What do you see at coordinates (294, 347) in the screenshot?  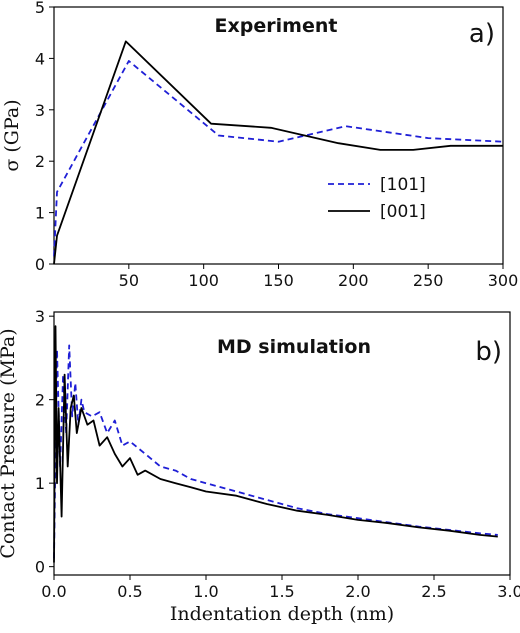 I see `panel-b-title: MD simulation` at bounding box center [294, 347].